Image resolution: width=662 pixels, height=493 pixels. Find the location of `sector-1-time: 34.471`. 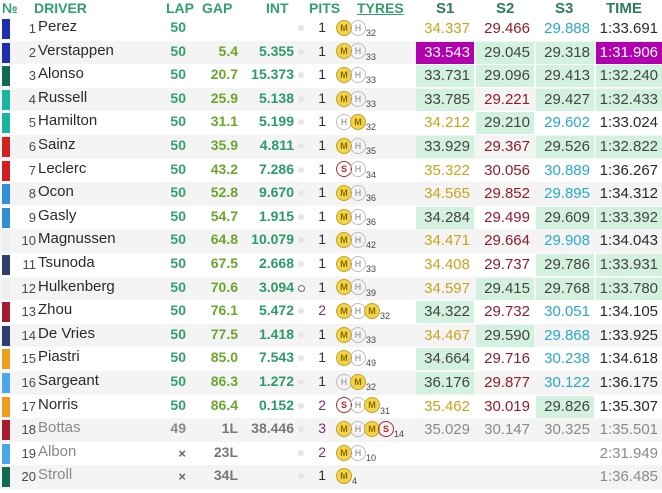

sector-1-time: 34.471 is located at coordinates (447, 241).